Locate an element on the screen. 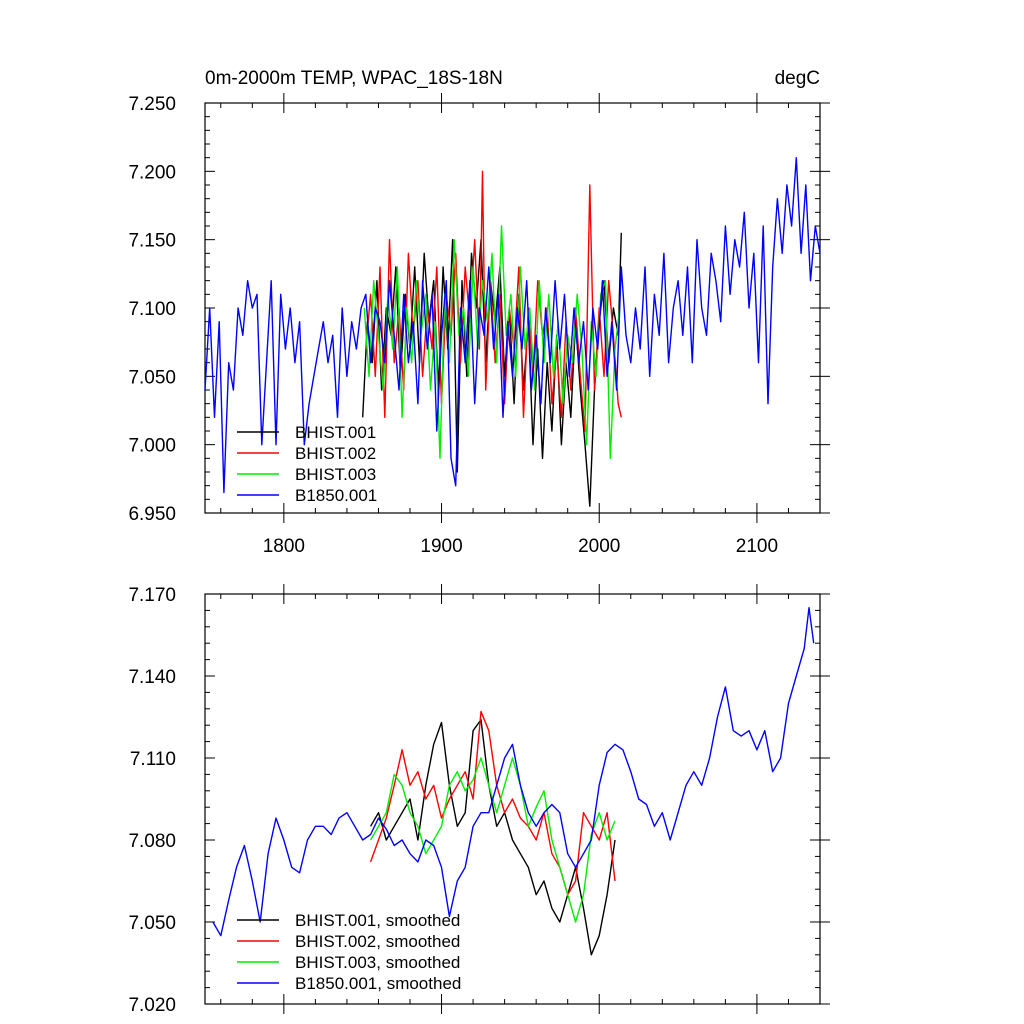  legend-label: B1850.001 is located at coordinates (336, 495).